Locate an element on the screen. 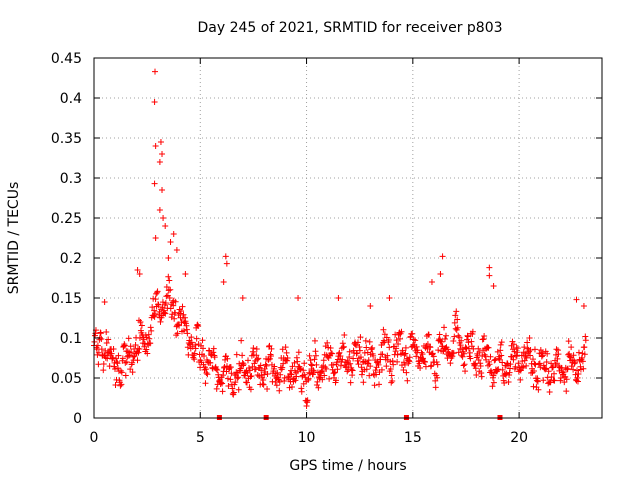 This screenshot has width=640, height=480. y-tick-label: 0.45 is located at coordinates (66, 59).